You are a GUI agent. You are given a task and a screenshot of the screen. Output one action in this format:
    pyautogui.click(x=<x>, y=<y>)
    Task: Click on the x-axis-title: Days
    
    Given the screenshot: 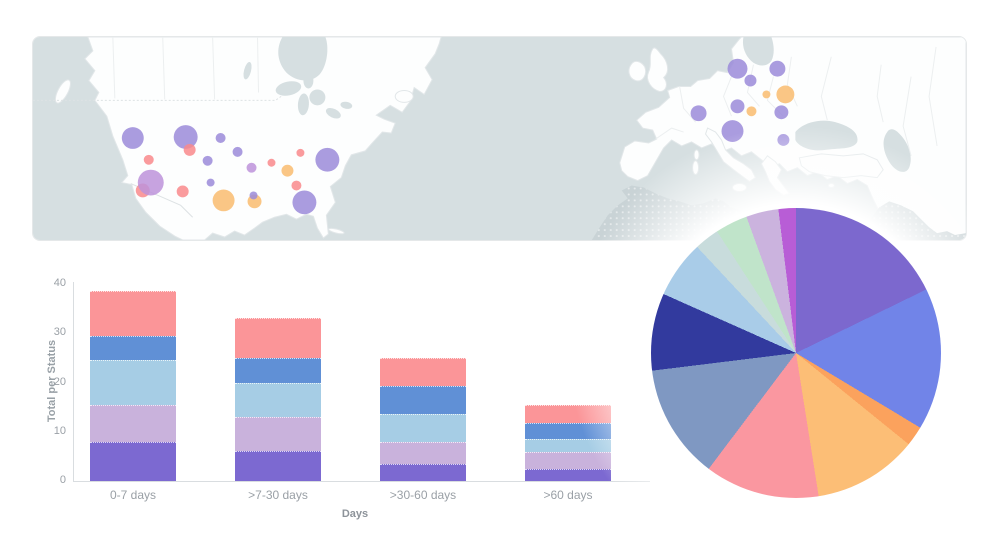 What is the action you would take?
    pyautogui.click(x=355, y=514)
    